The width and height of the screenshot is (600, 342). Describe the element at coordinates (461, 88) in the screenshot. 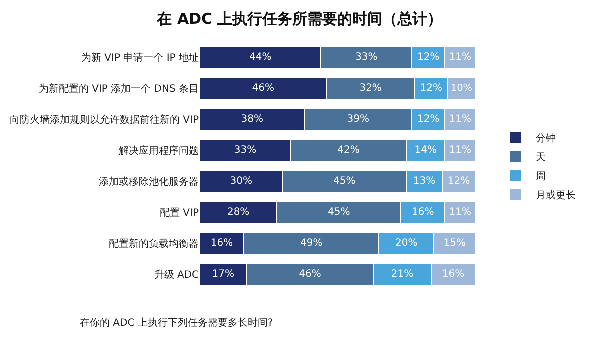

I see `data-label: 10%` at that location.